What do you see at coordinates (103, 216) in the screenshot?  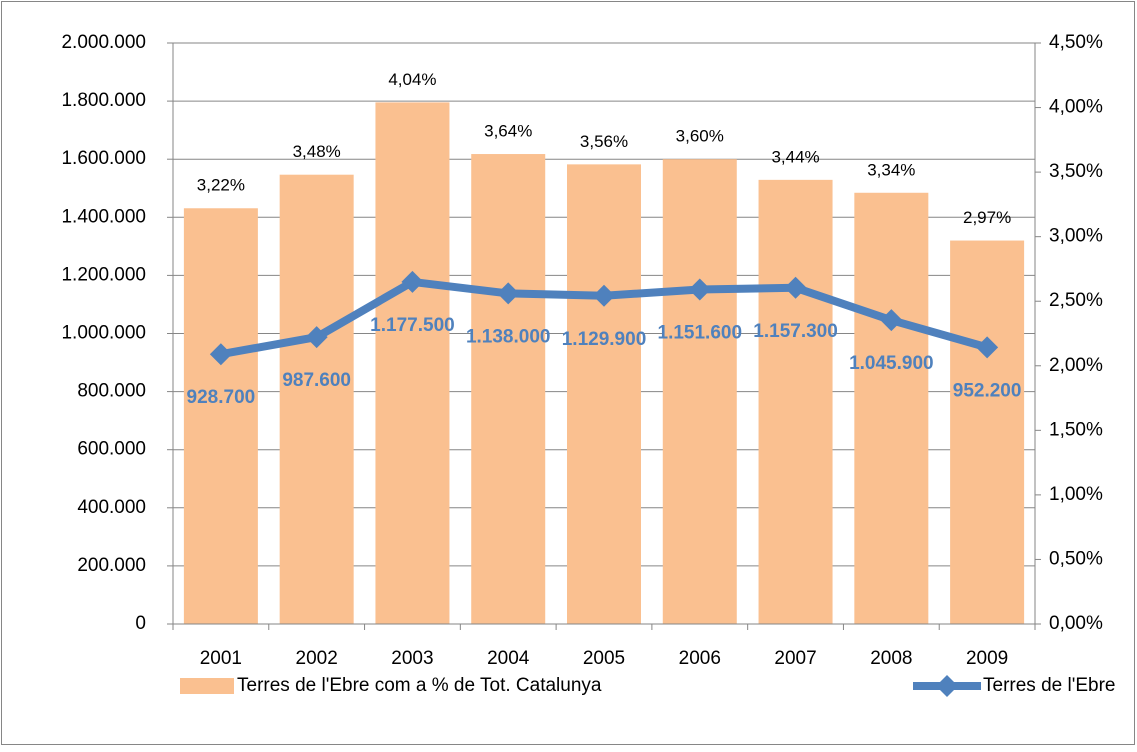 I see `y-tick-label: 1.400.000` at bounding box center [103, 216].